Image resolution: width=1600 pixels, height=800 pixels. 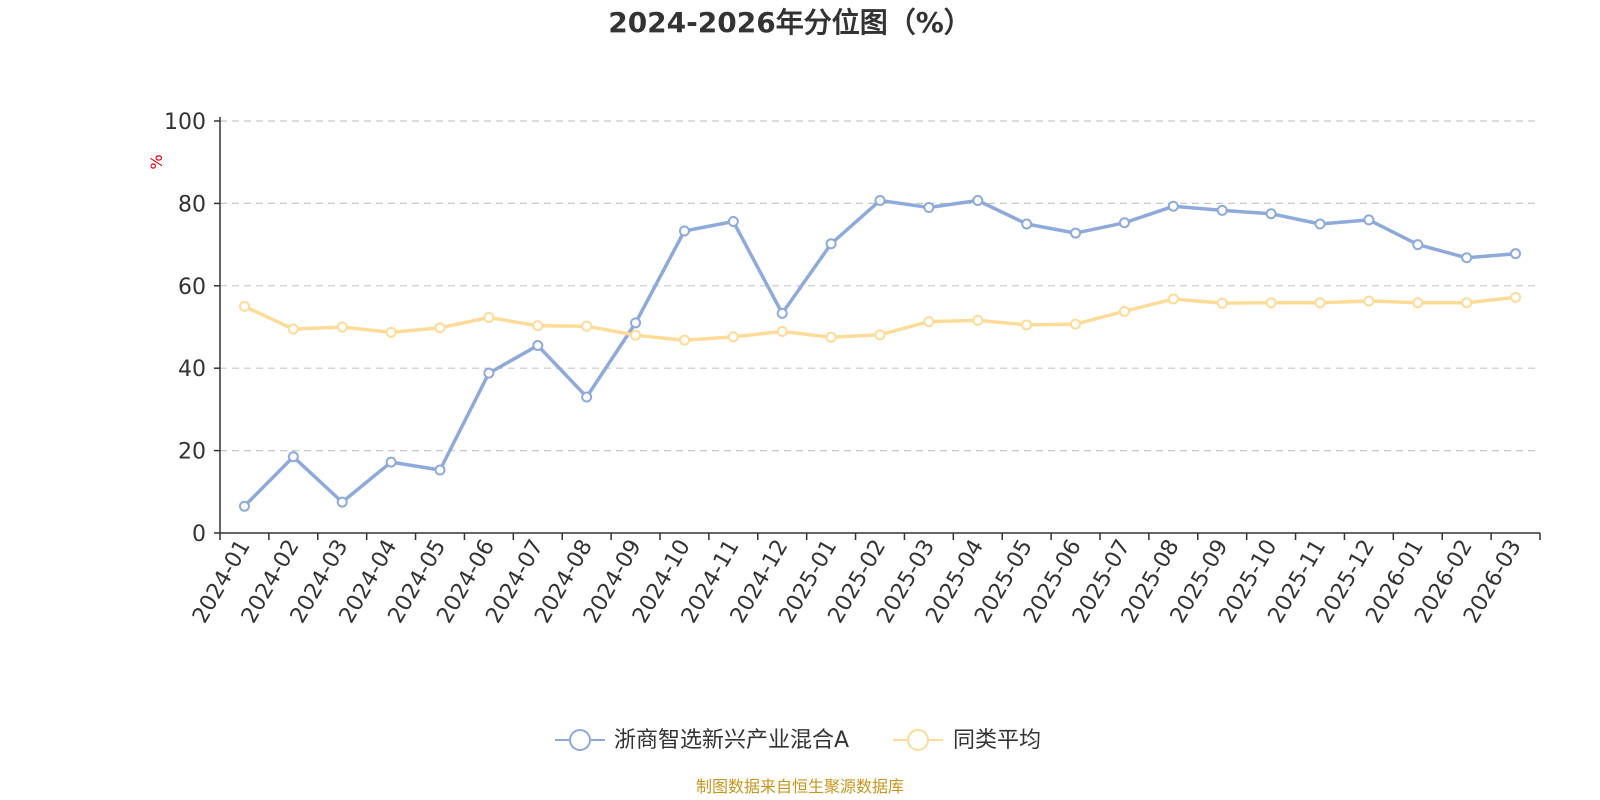 What do you see at coordinates (199, 534) in the screenshot?
I see `y-tick-label-0: 0` at bounding box center [199, 534].